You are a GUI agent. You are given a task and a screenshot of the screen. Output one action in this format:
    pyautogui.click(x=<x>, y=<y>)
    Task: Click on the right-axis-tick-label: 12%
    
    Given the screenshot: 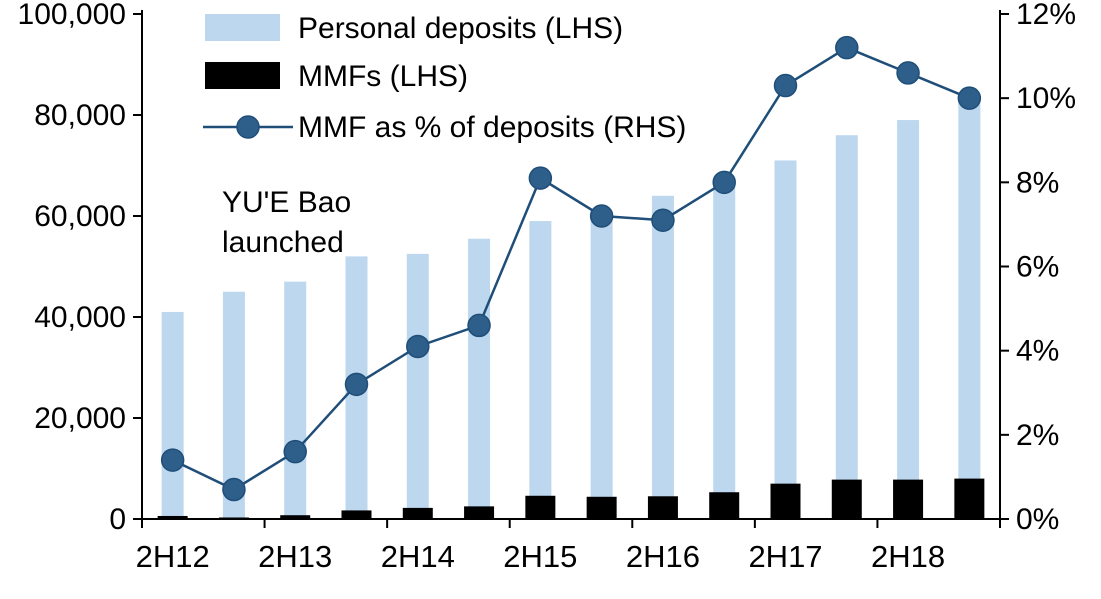 What is the action you would take?
    pyautogui.click(x=1046, y=15)
    